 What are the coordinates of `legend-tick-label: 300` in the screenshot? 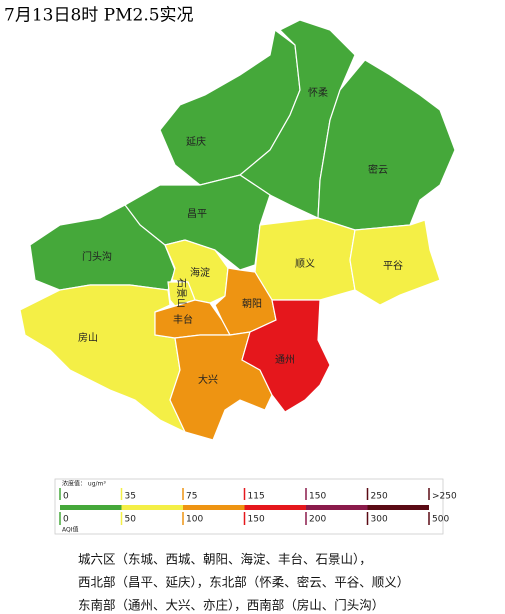 It's located at (379, 520).